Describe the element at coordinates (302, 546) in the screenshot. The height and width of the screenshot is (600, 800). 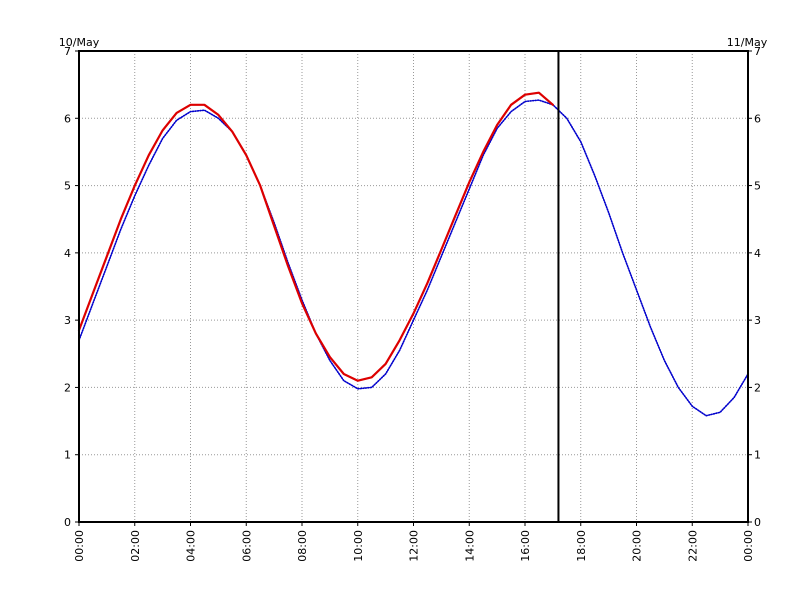
I see `x-tick-label: 08:00` at that location.